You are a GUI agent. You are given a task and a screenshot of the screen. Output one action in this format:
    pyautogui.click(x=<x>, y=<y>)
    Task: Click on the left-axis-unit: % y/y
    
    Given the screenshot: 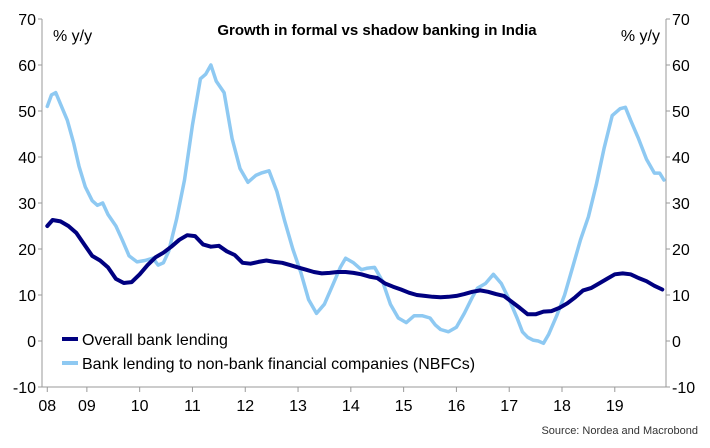 What is the action you would take?
    pyautogui.click(x=72, y=36)
    